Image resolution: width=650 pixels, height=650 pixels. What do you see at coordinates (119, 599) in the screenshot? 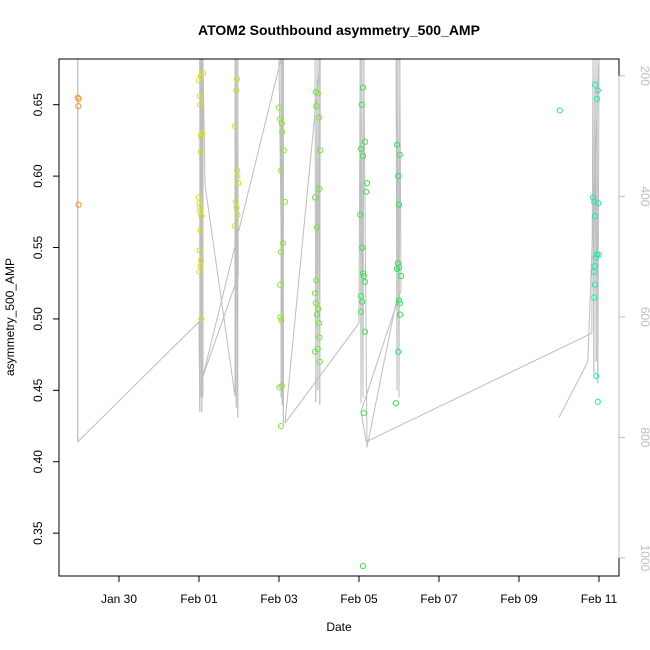
I see `x-tick-label: Jan 30` at bounding box center [119, 599].